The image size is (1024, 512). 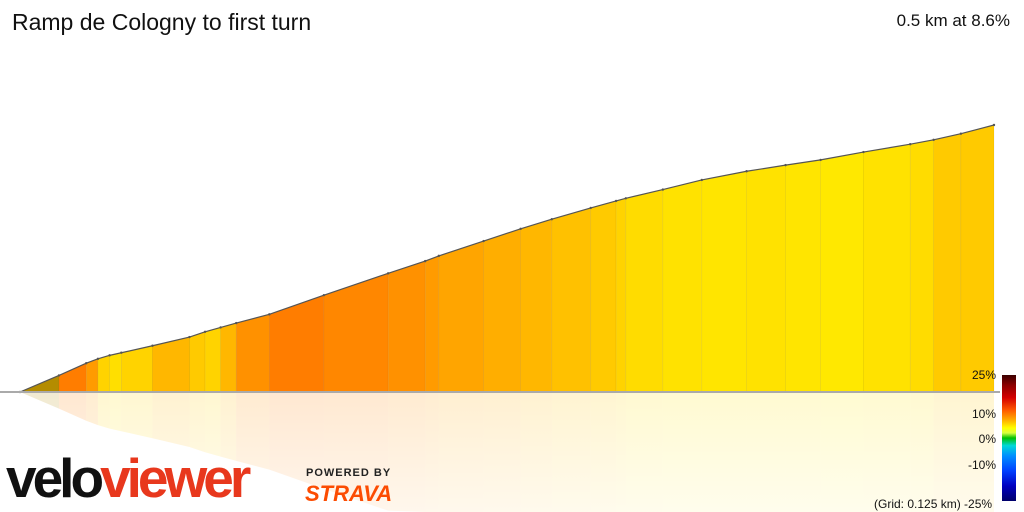 What do you see at coordinates (983, 414) in the screenshot?
I see `scale-label-10: 10%` at bounding box center [983, 414].